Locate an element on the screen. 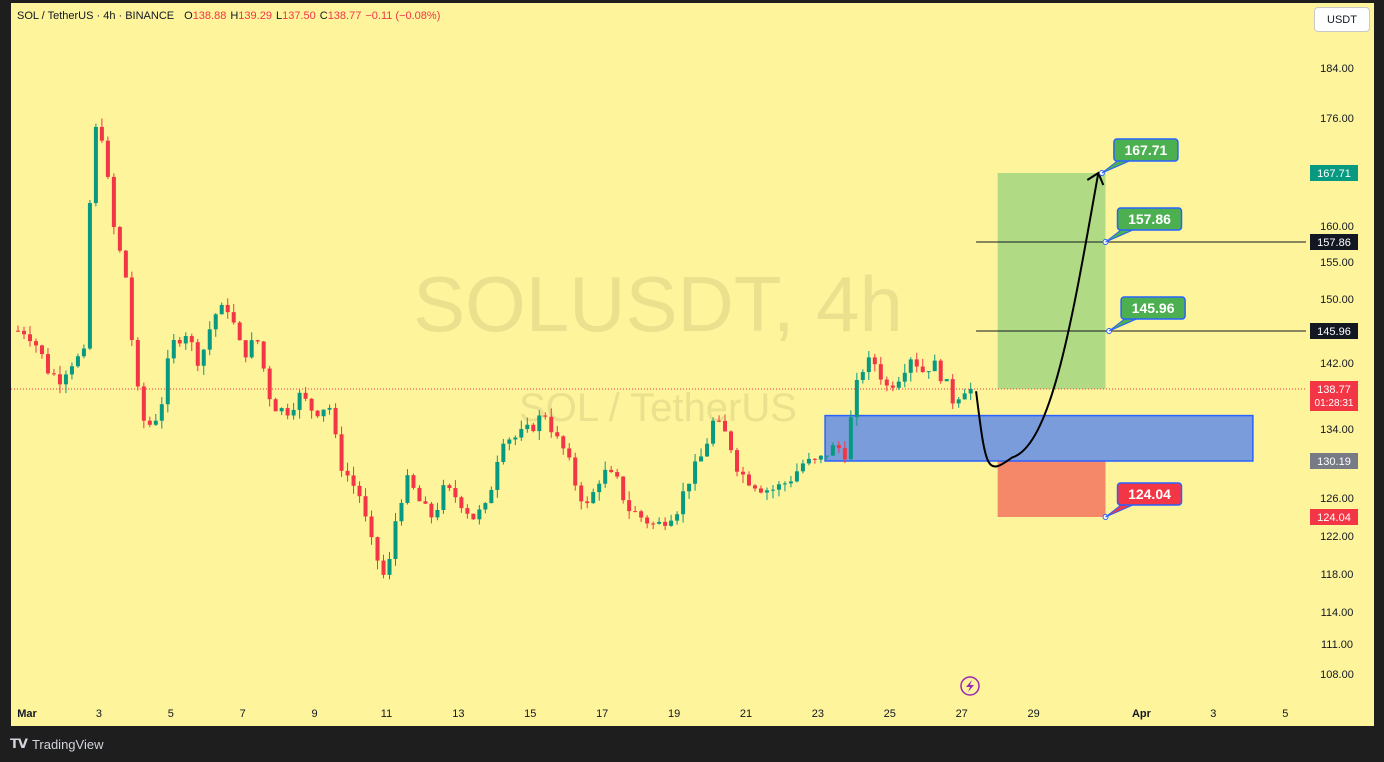 The width and height of the screenshot is (1384, 762). price-tick: 108.00 is located at coordinates (1337, 675).